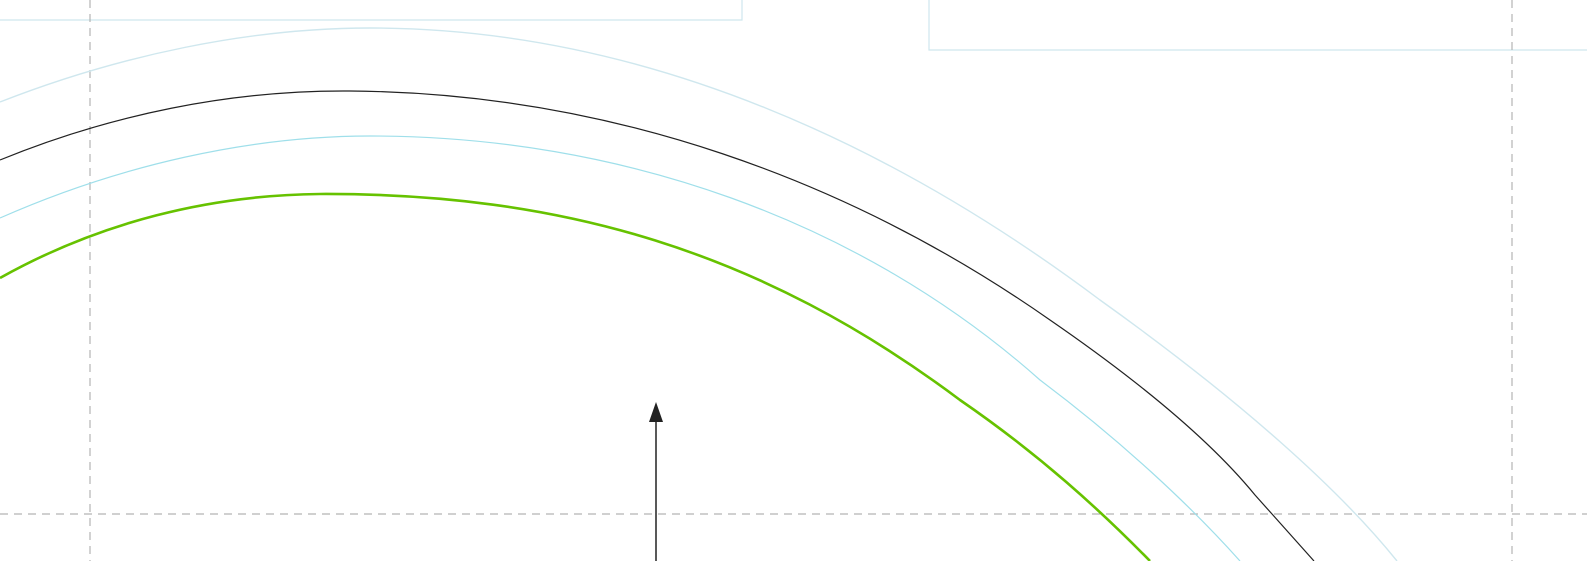  I want to click on top-left-frame, so click(371, 10).